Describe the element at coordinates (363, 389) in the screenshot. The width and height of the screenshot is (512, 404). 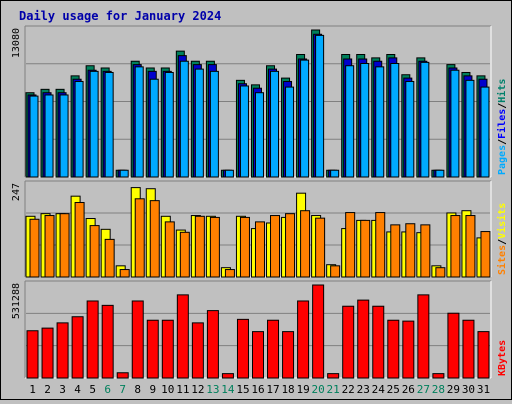
I see `x-tick-label-day-23: 23` at that location.